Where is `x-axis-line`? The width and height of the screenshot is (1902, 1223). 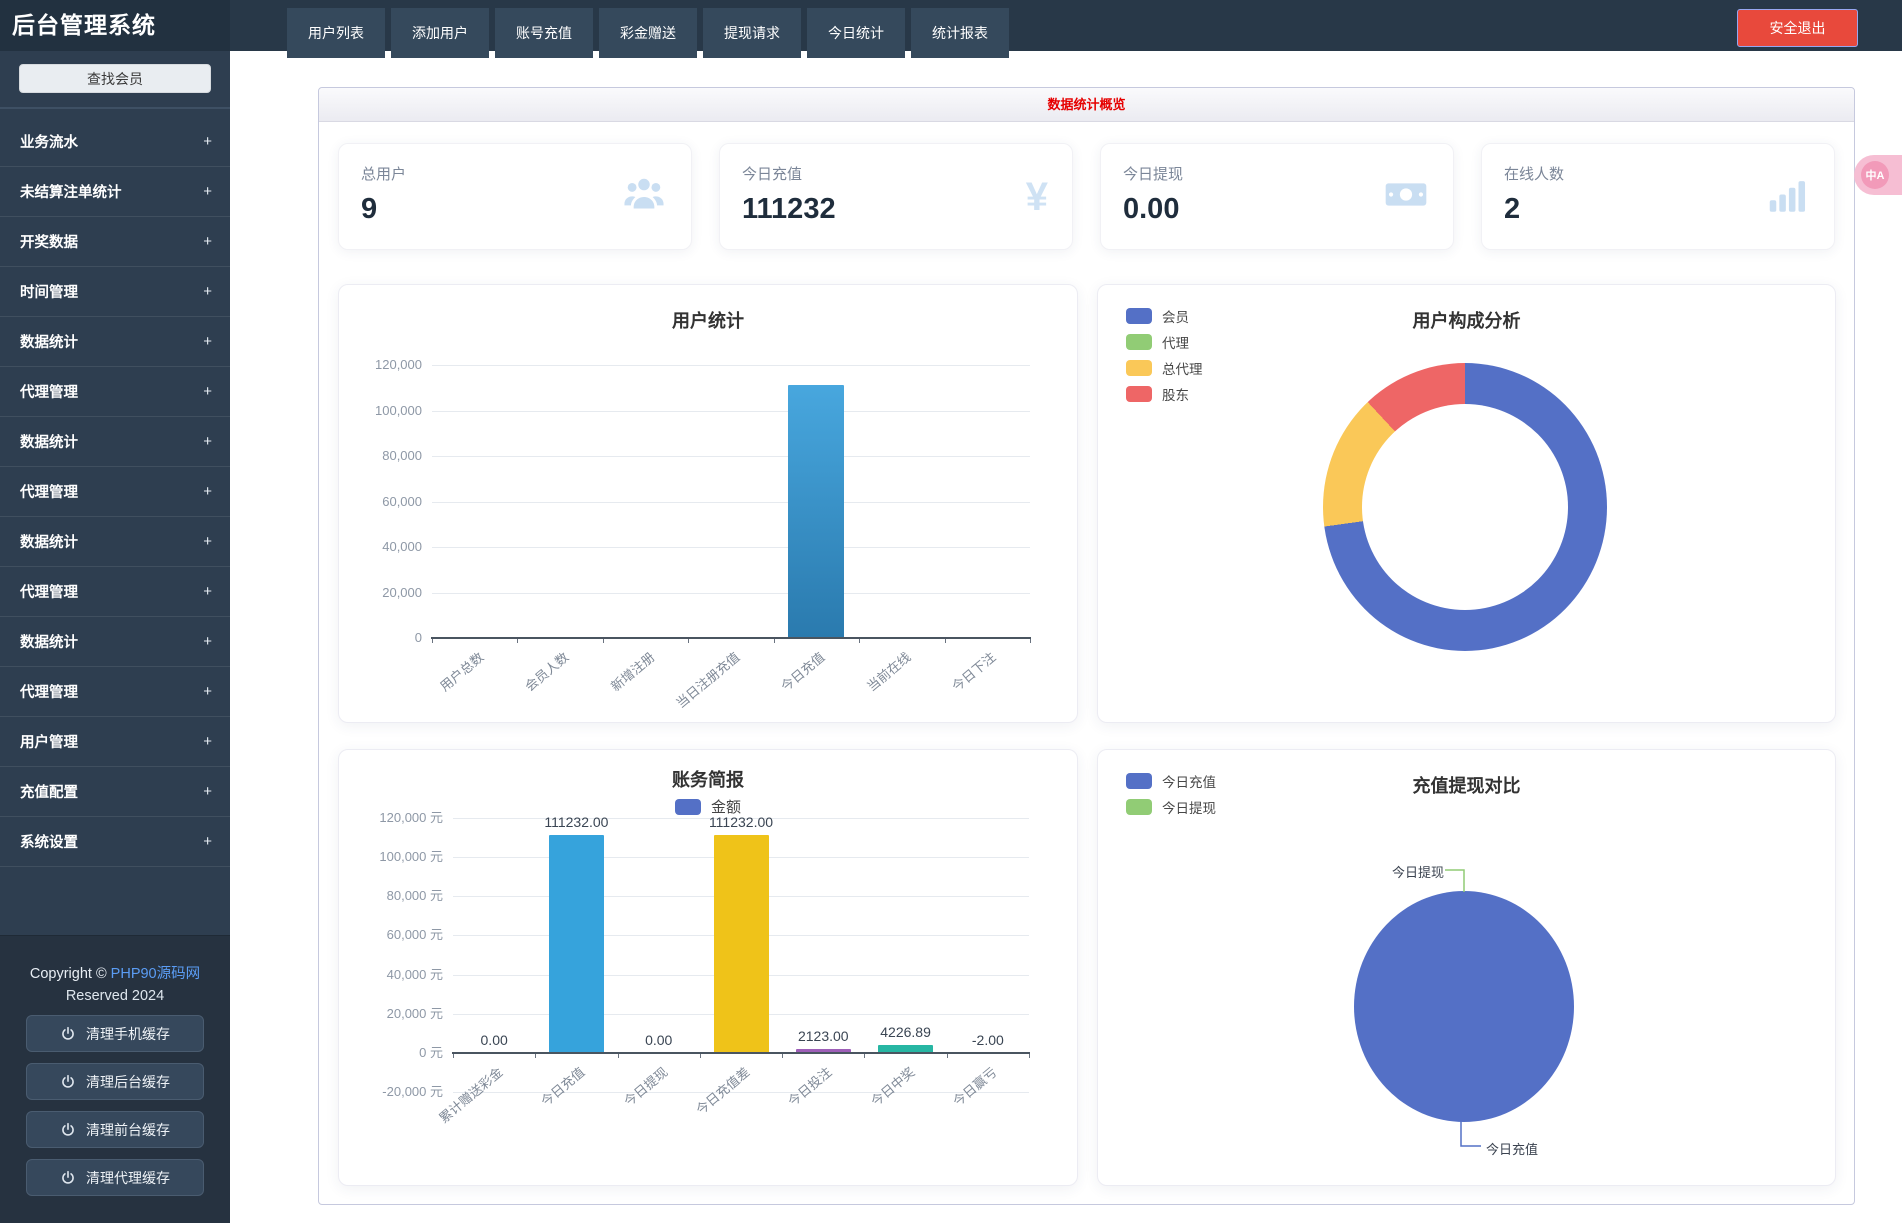
x-axis-line is located at coordinates (741, 1053).